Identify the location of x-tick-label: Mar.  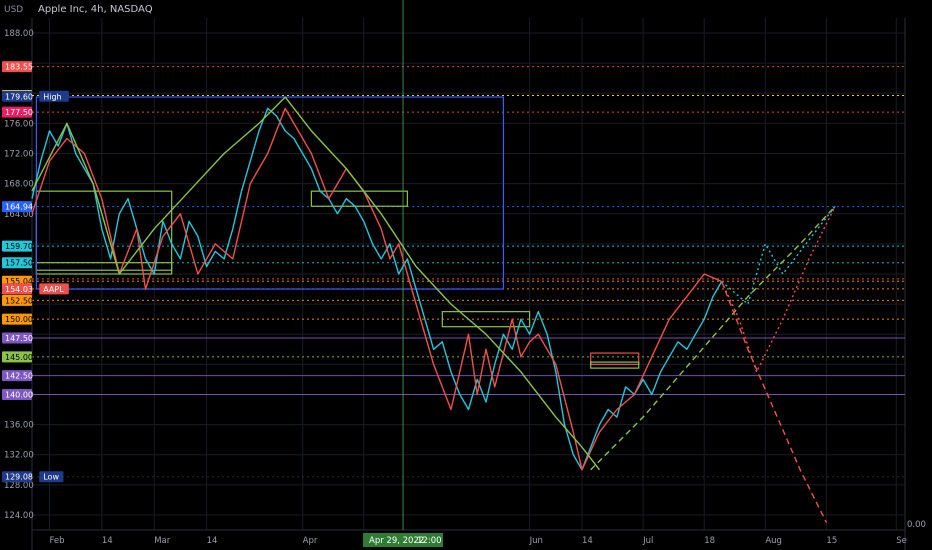
(162, 541).